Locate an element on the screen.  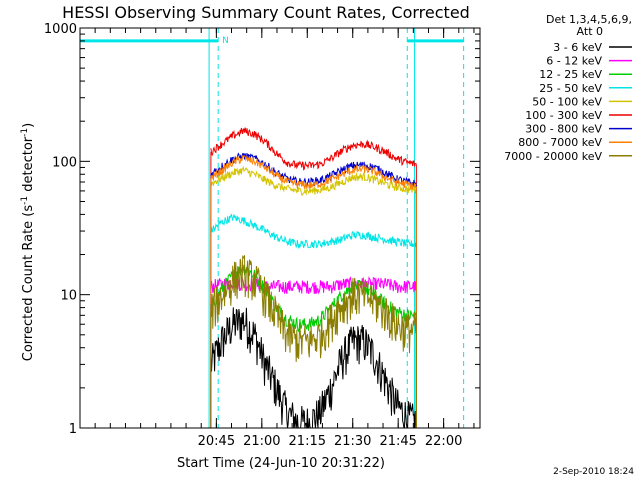
y-tick-label: 10 is located at coordinates (68, 296).